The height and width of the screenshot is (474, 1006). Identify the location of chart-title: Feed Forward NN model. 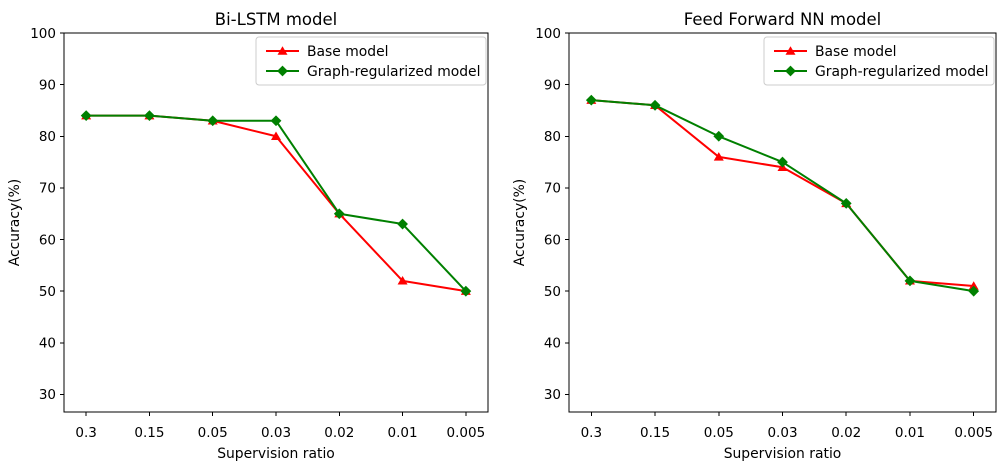
(783, 19).